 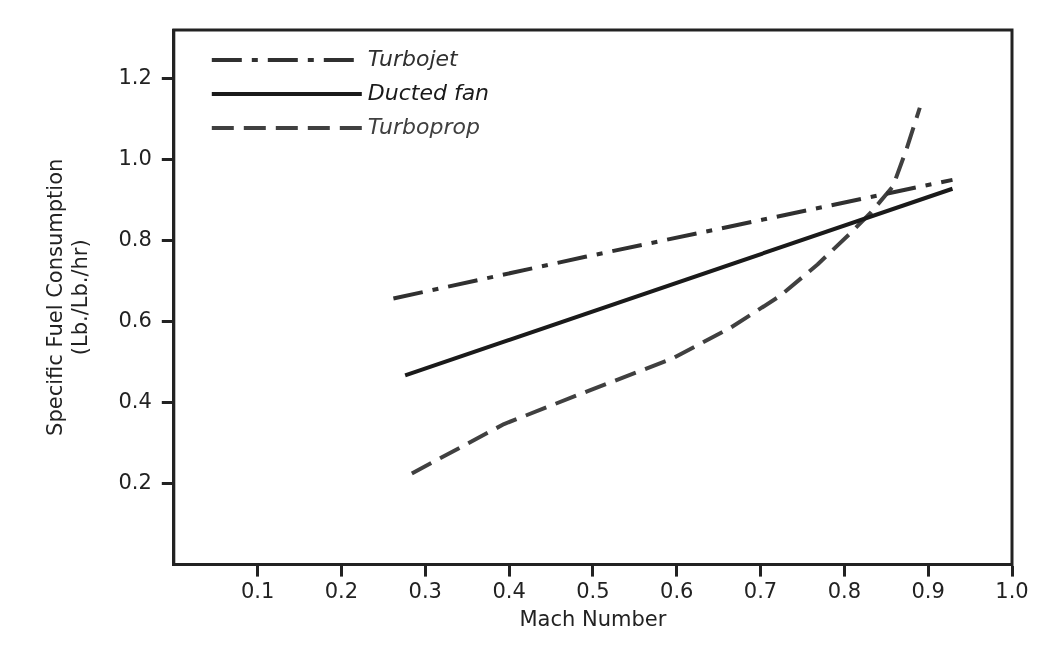 I want to click on x-tick-label: 0.2, so click(x=341, y=590).